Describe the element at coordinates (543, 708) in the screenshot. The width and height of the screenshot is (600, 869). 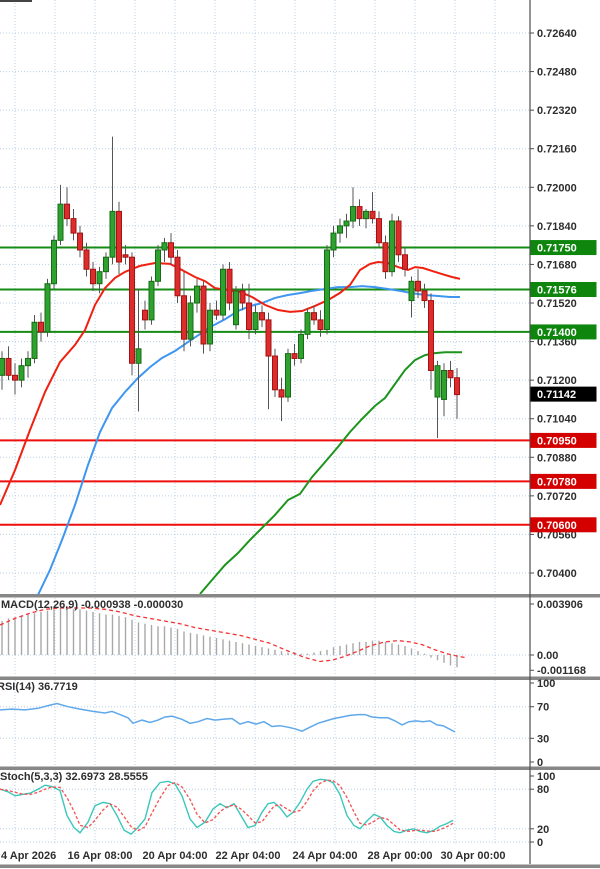
I see `axis-tick-label: 70` at that location.